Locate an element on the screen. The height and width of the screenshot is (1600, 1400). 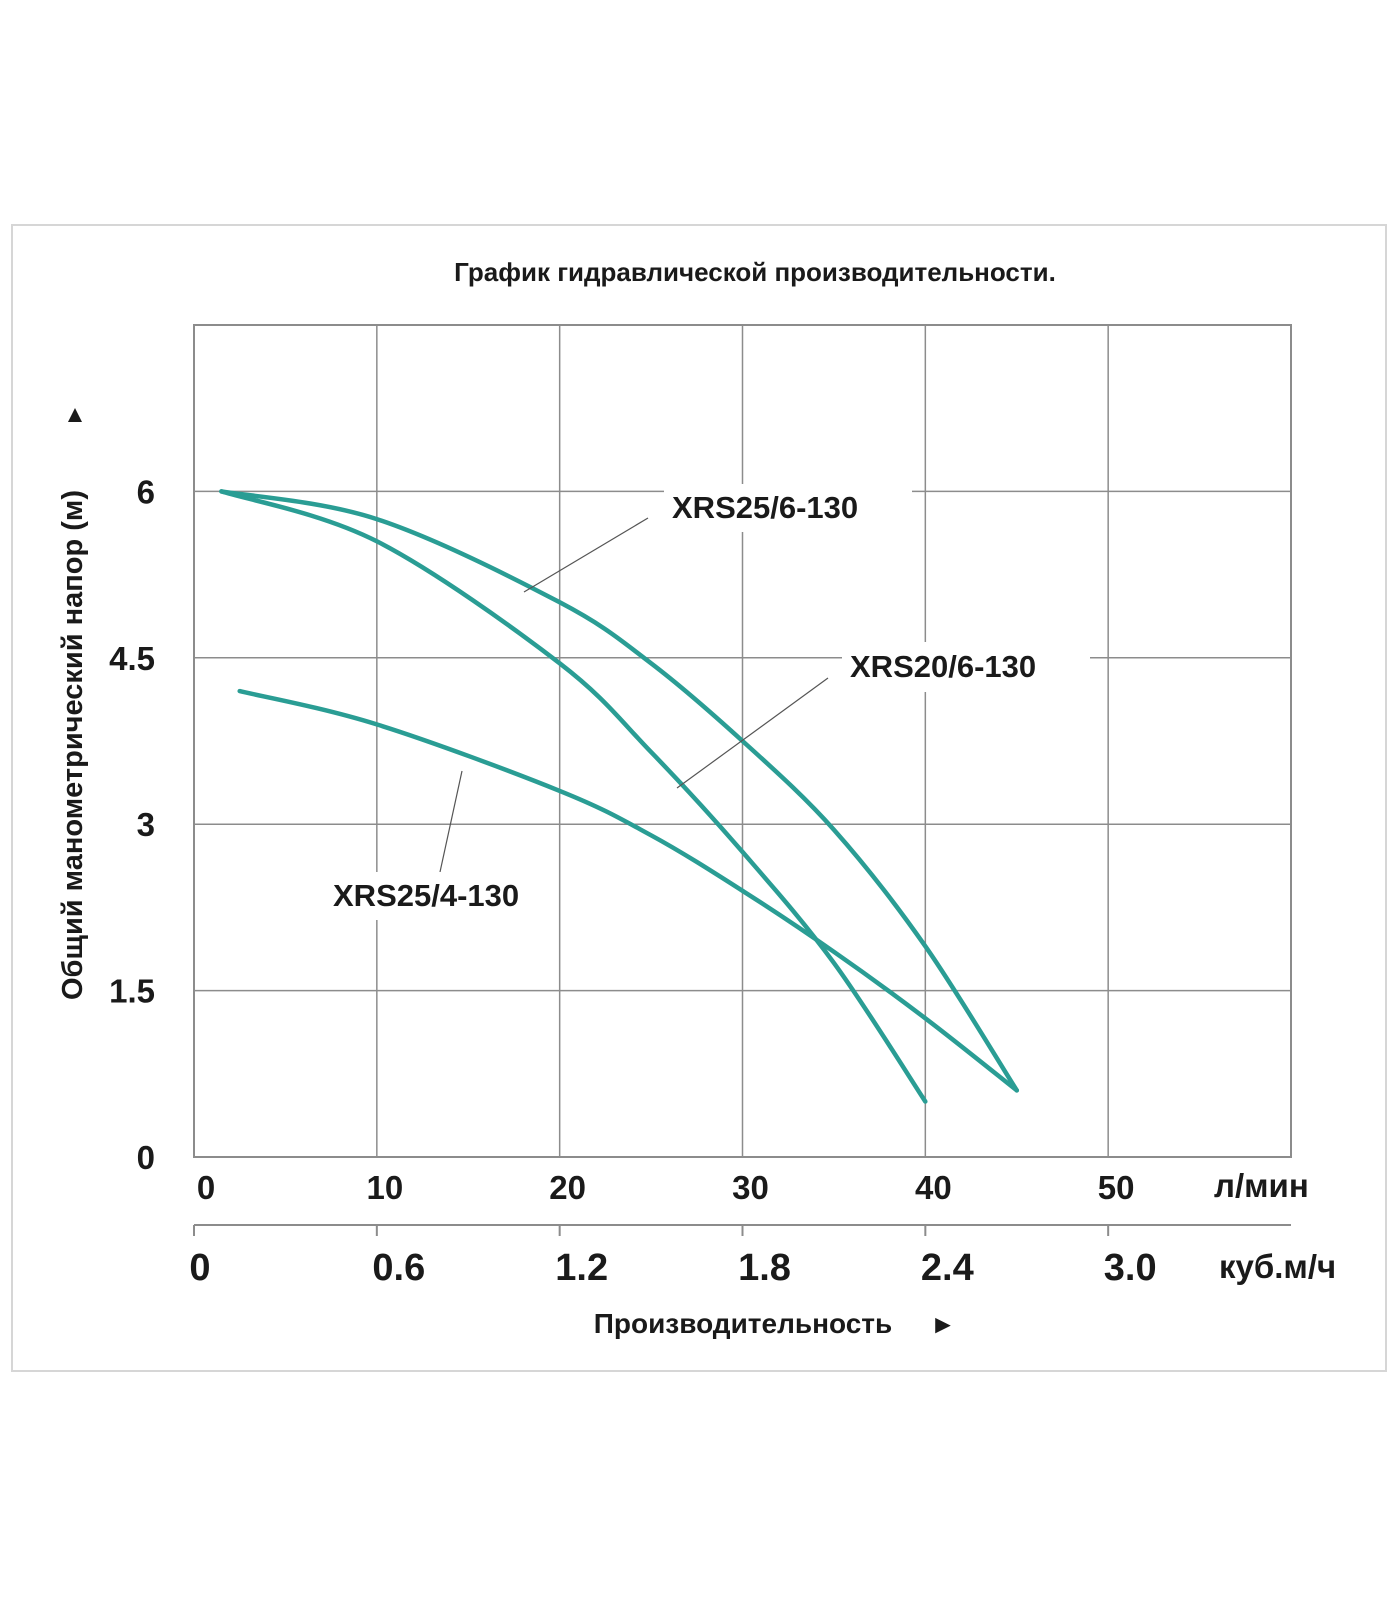
x-tick-label: 50 is located at coordinates (1116, 1187).